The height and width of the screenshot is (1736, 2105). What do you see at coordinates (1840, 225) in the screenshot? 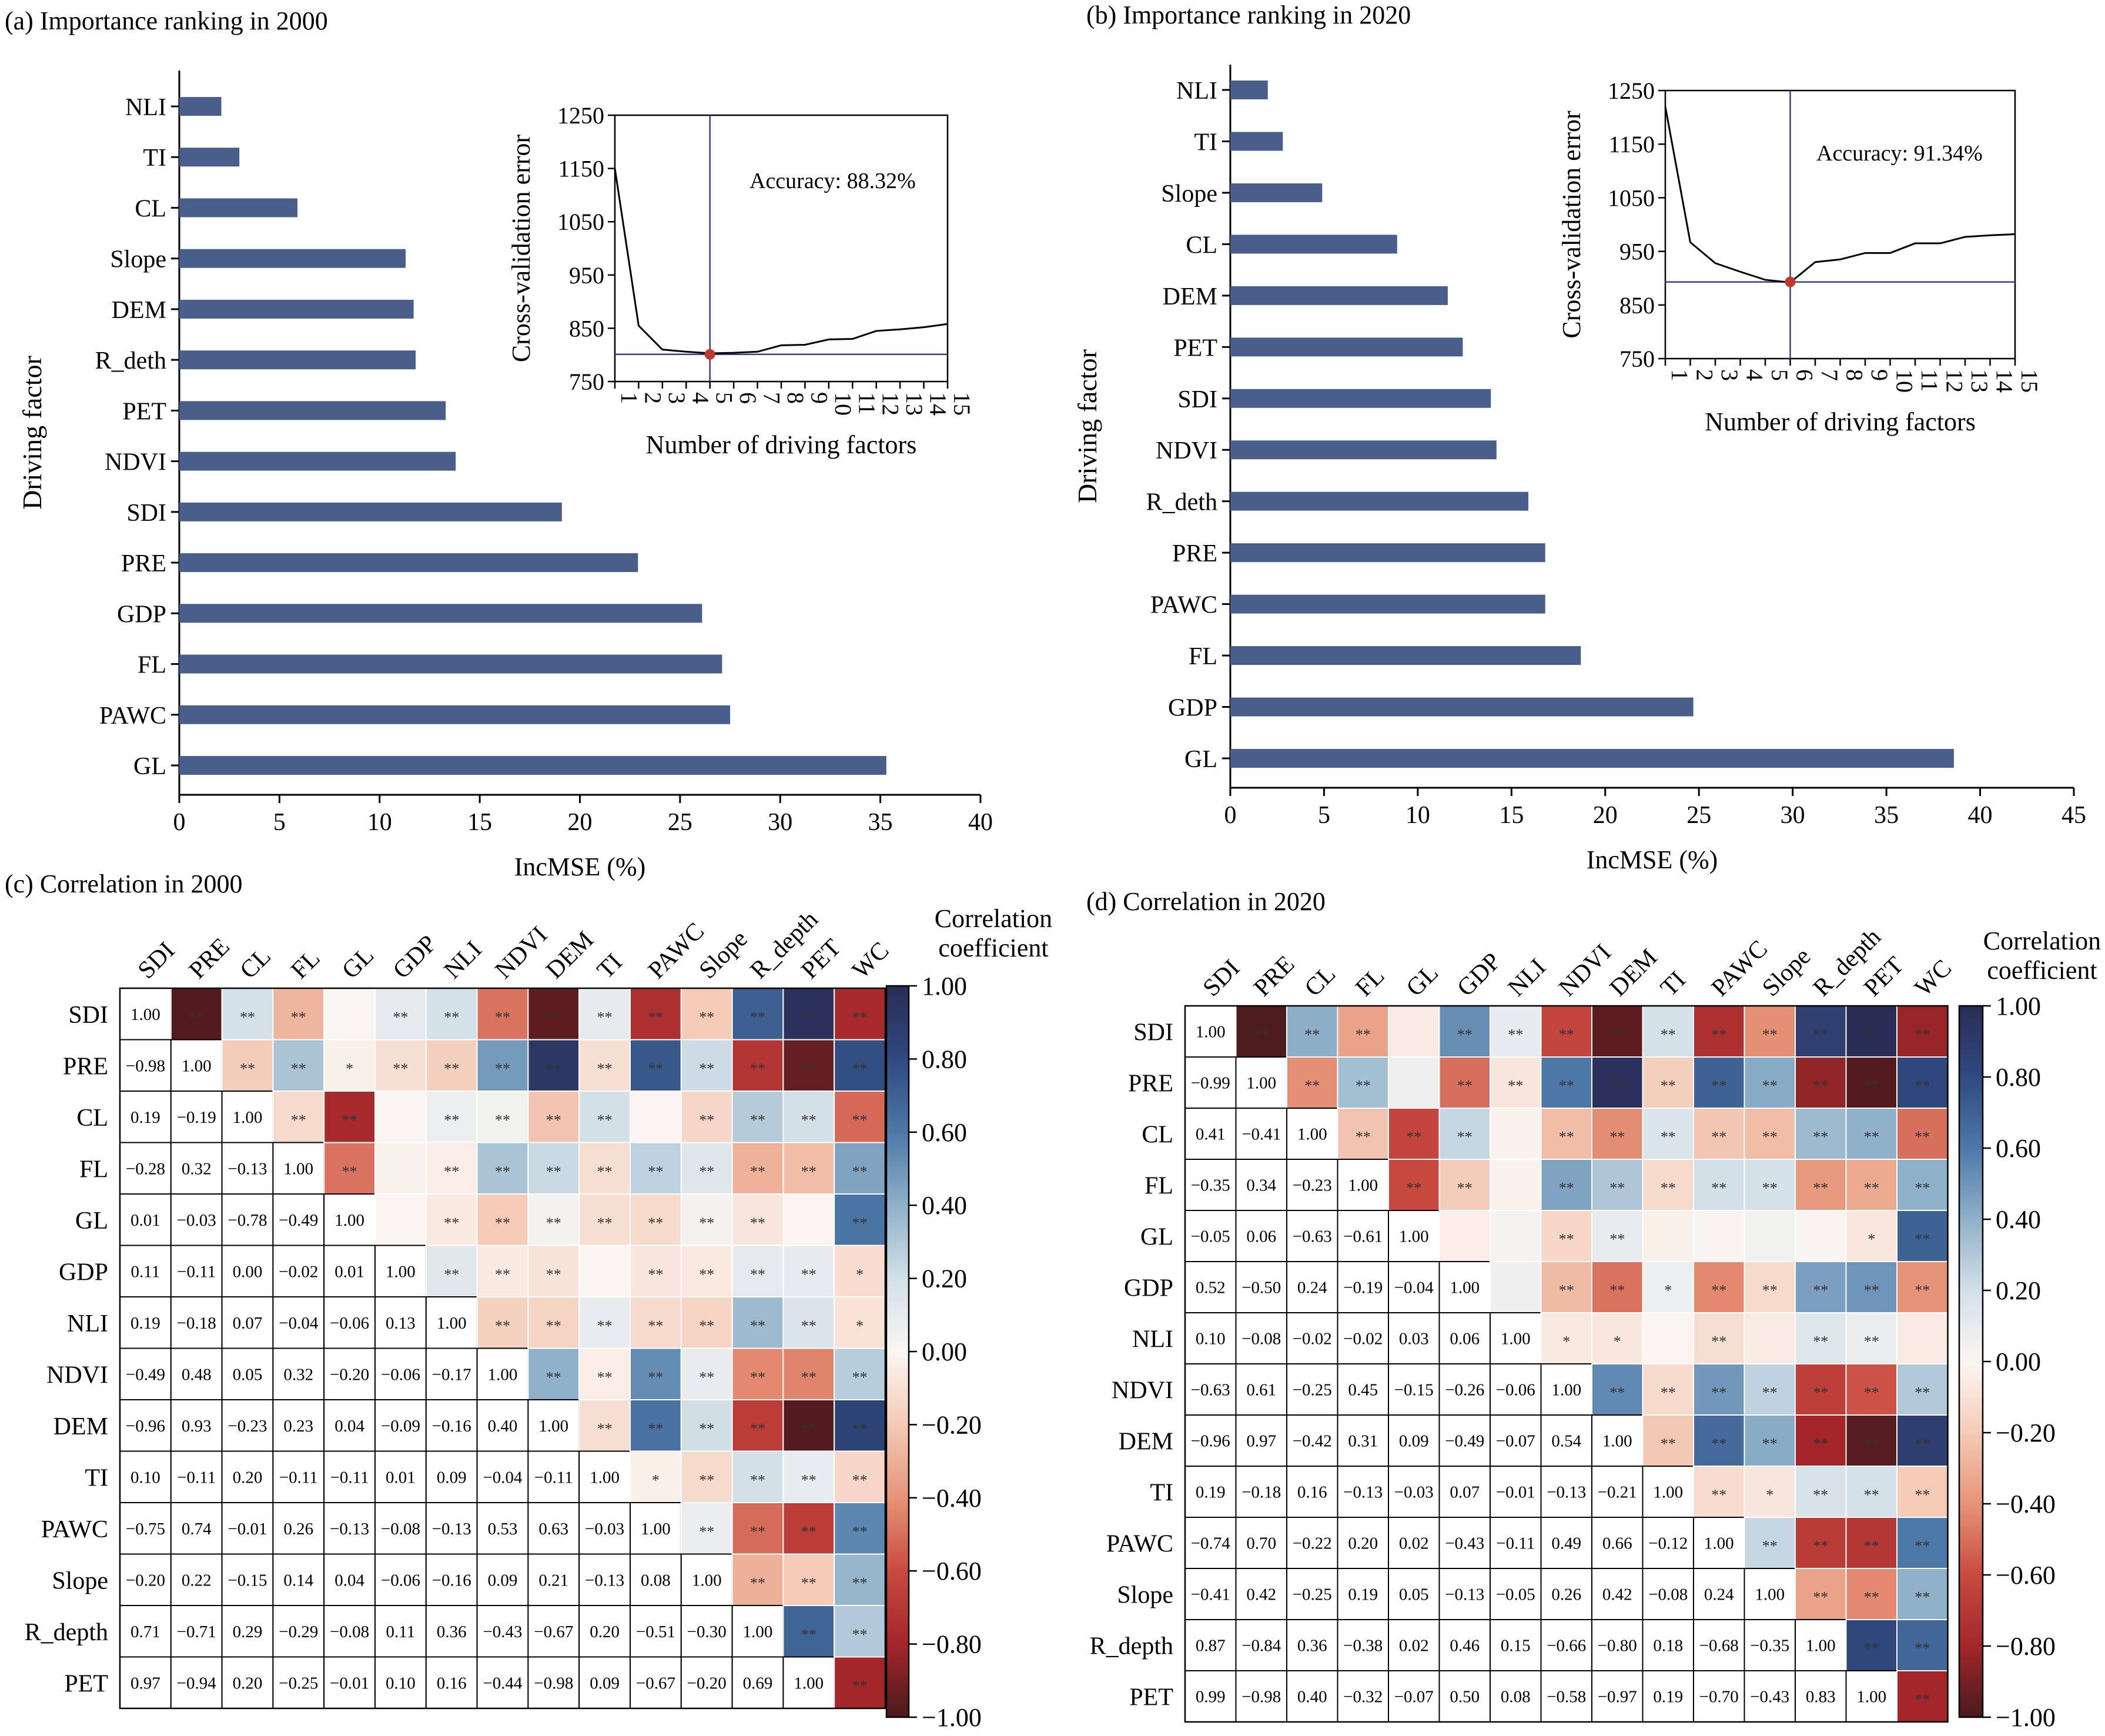
I see `inset-frame` at bounding box center [1840, 225].